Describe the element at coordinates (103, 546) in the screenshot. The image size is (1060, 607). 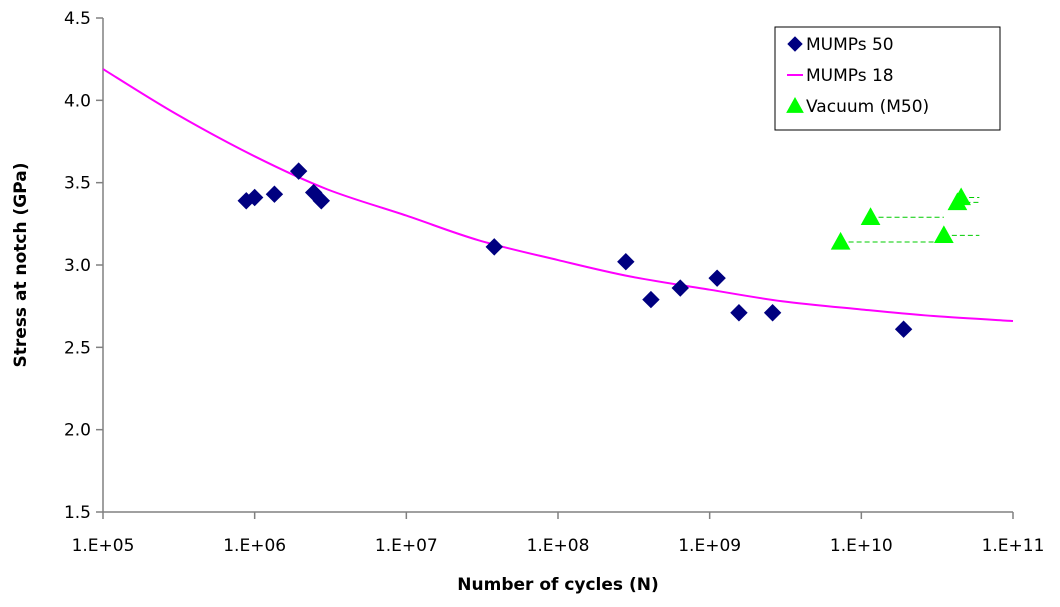
I see `x-tick-label: 1.E+05` at that location.